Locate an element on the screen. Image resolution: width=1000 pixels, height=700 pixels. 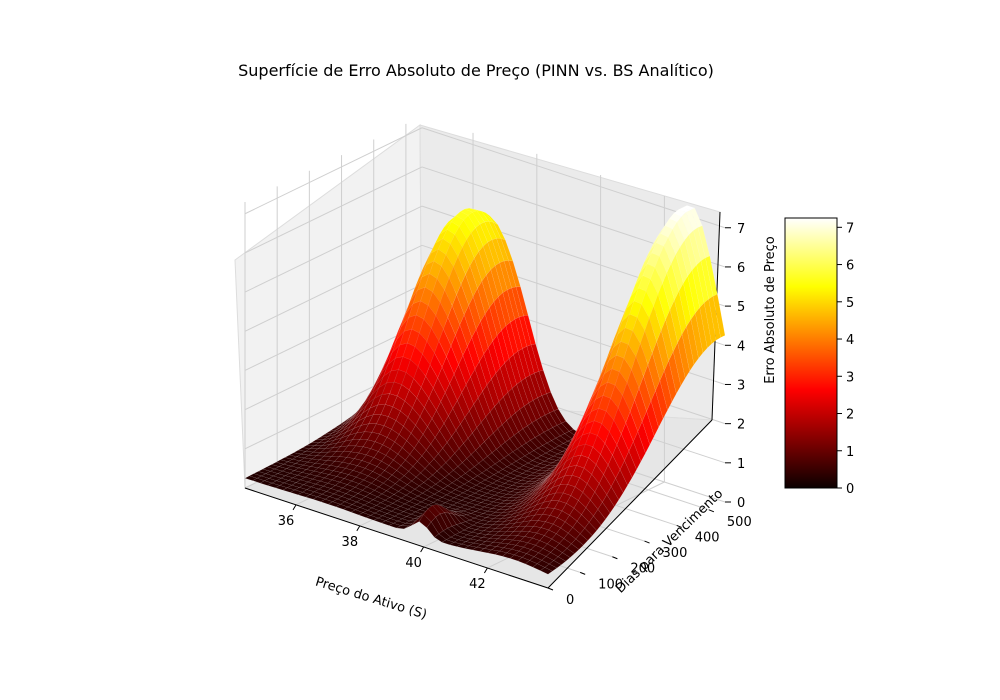
z-tick-label: 3 is located at coordinates (741, 385).